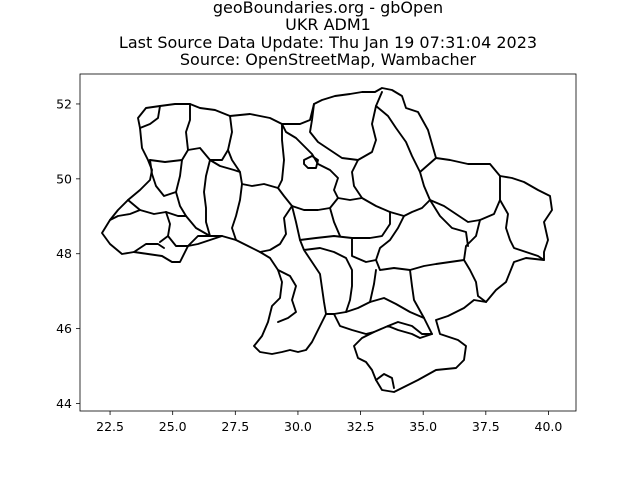  Describe the element at coordinates (64, 178) in the screenshot. I see `y-tick-label: 50` at that location.